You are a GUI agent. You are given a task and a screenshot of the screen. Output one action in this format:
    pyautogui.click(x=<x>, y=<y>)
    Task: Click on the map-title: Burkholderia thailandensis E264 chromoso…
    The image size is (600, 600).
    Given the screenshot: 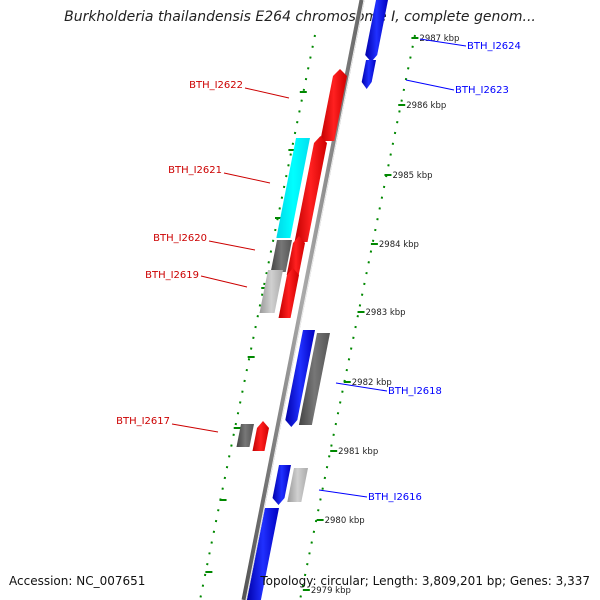 What is the action you would take?
    pyautogui.click(x=300, y=17)
    